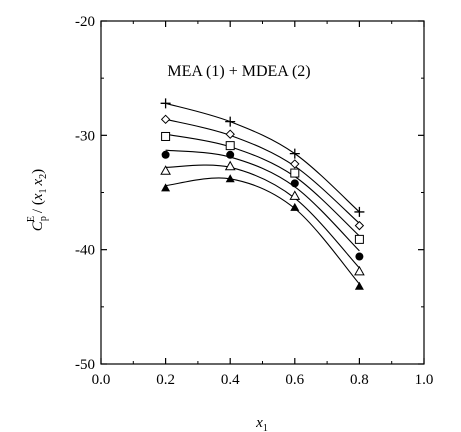 The width and height of the screenshot is (461, 432). What do you see at coordinates (294, 380) in the screenshot?
I see `x-tick-label: 0.6` at bounding box center [294, 380].